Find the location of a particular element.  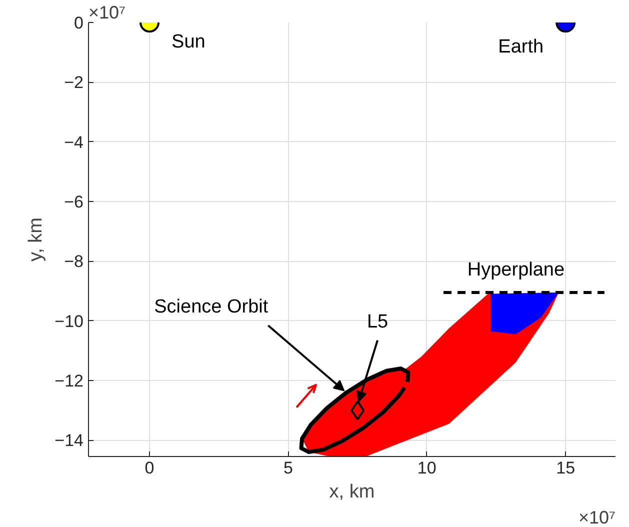

x-axis-title: x, km is located at coordinates (352, 492).